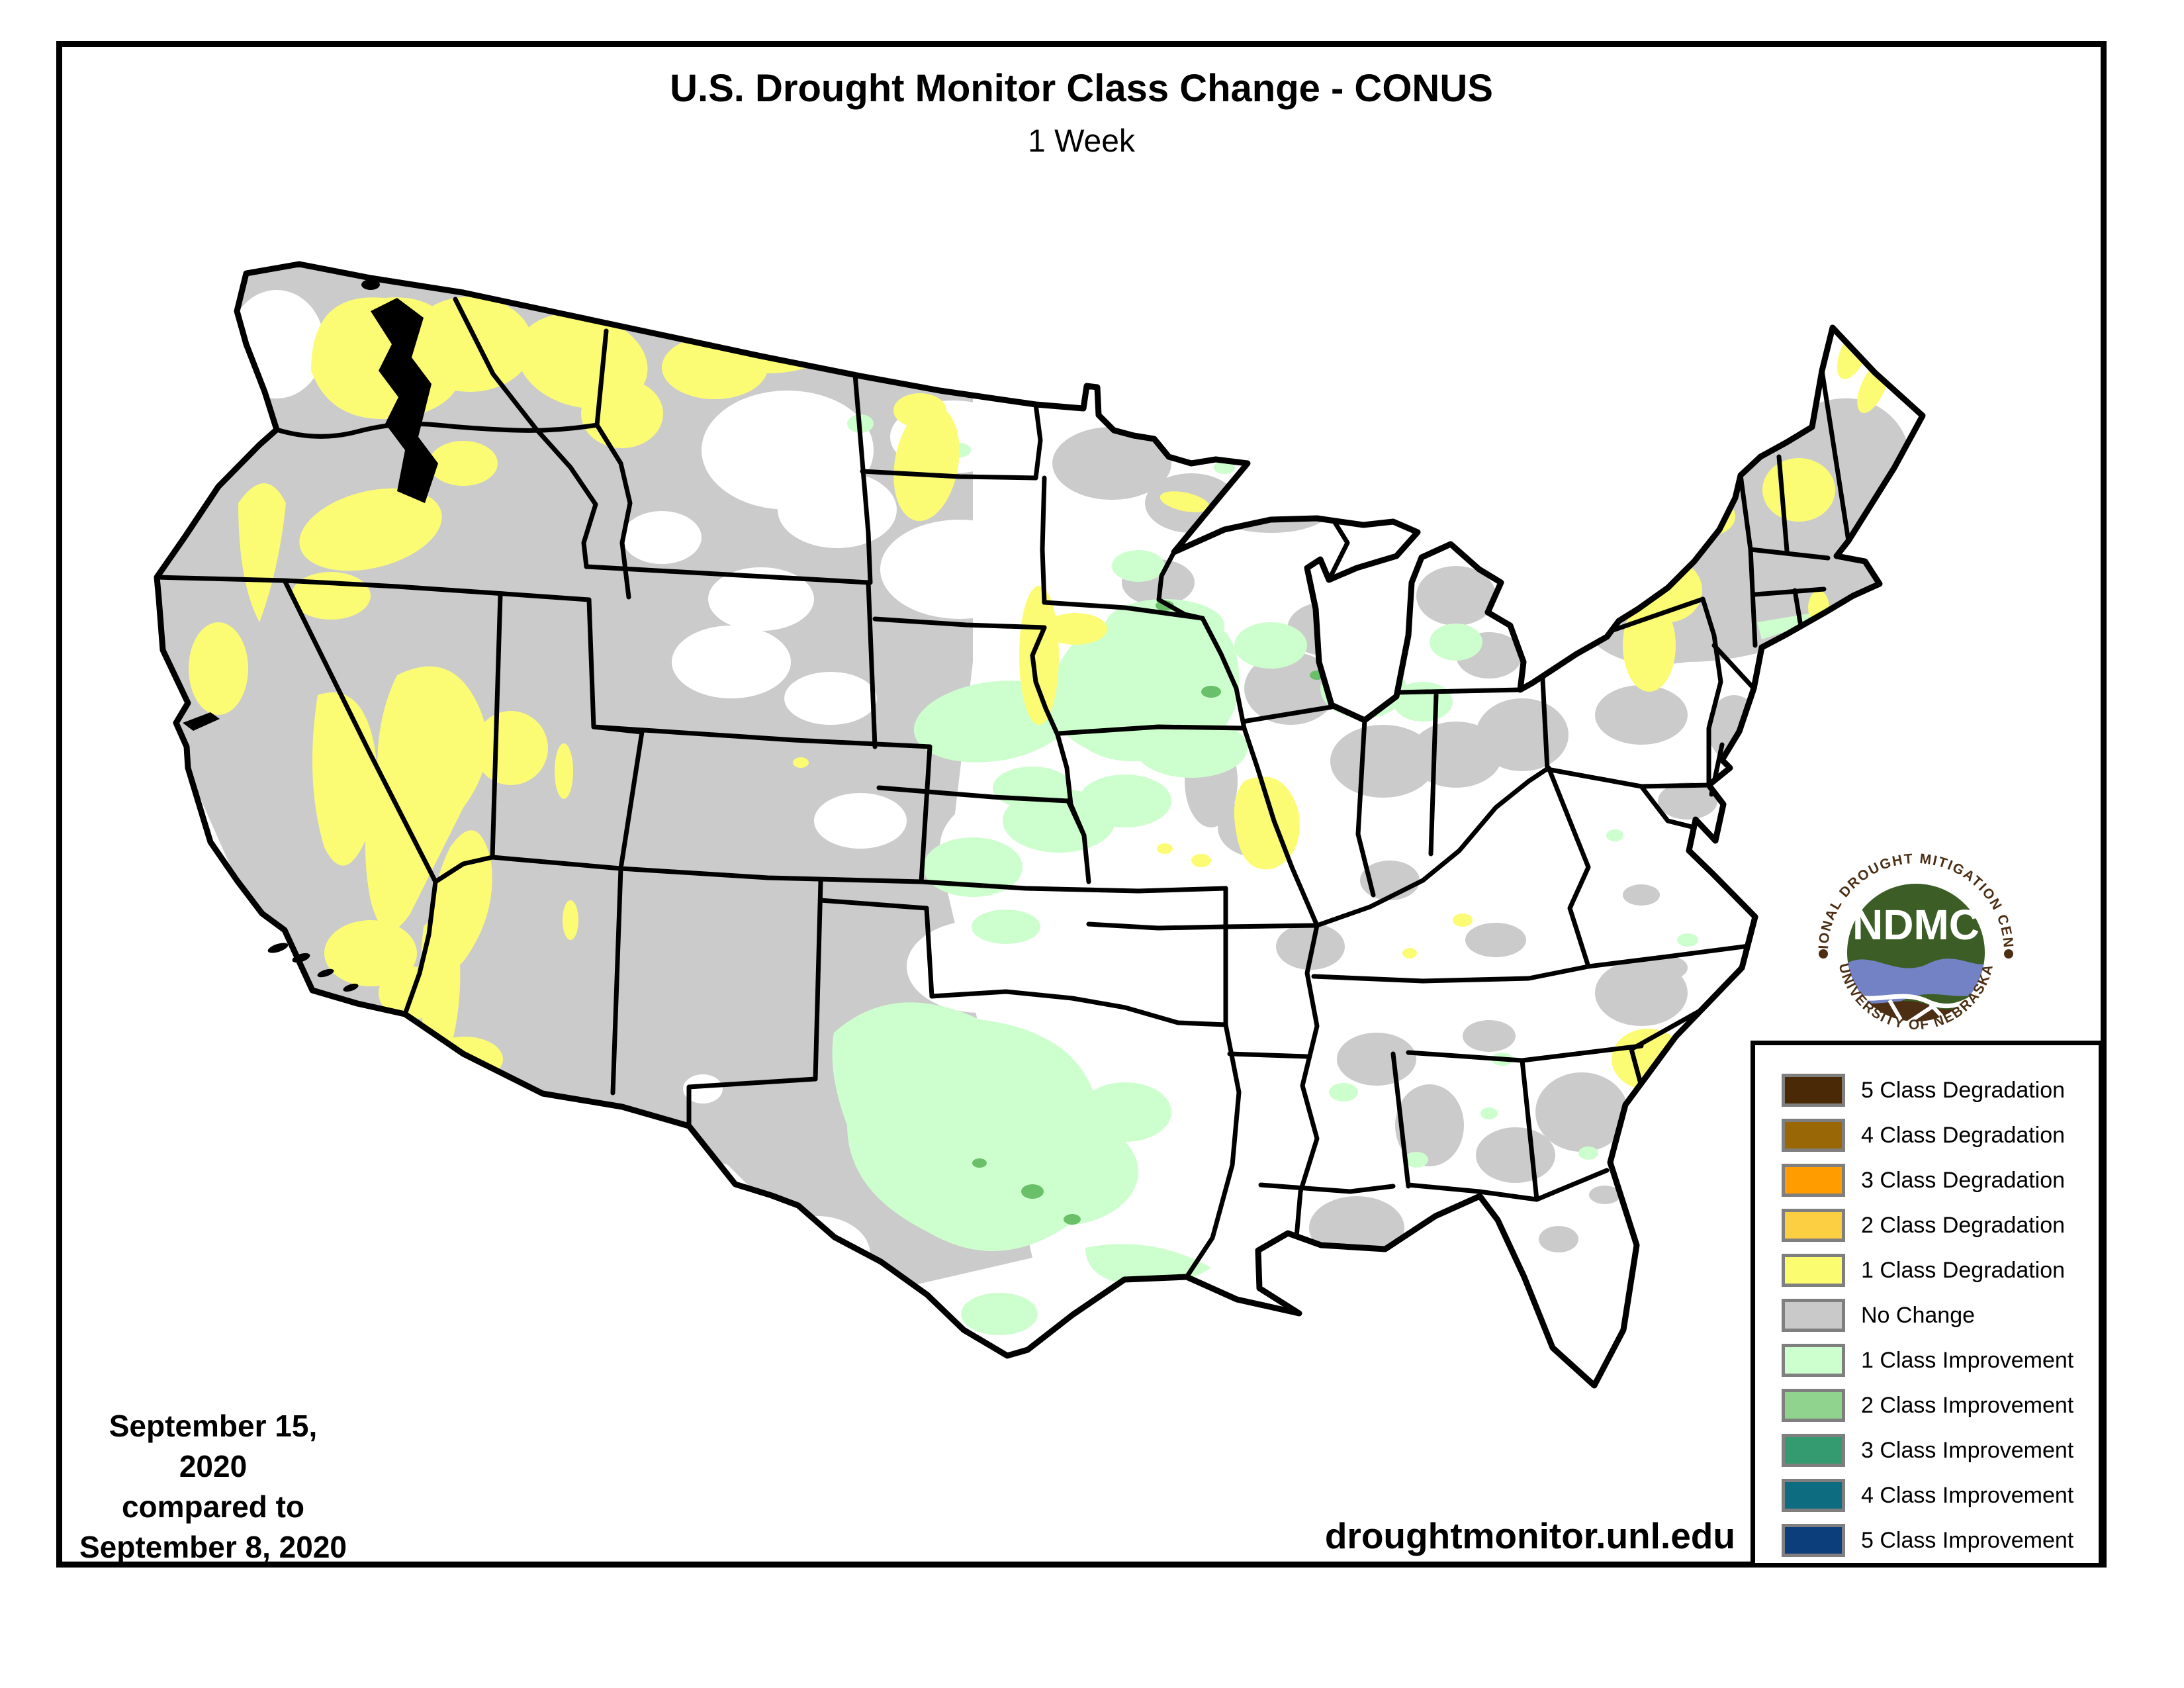  What do you see at coordinates (2008, 954) in the screenshot?
I see `ring-dot-right` at bounding box center [2008, 954].